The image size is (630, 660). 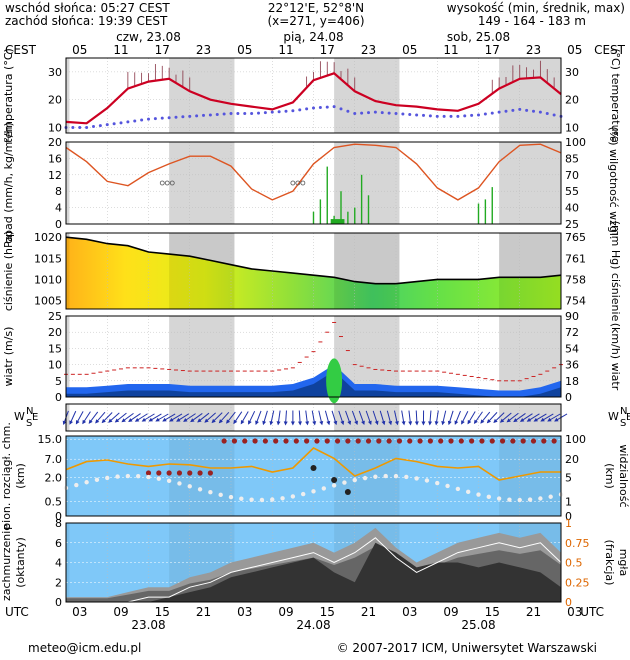 What do you see at coordinates (313, 464) in the screenshot?
I see `visibility-line` at bounding box center [313, 464].